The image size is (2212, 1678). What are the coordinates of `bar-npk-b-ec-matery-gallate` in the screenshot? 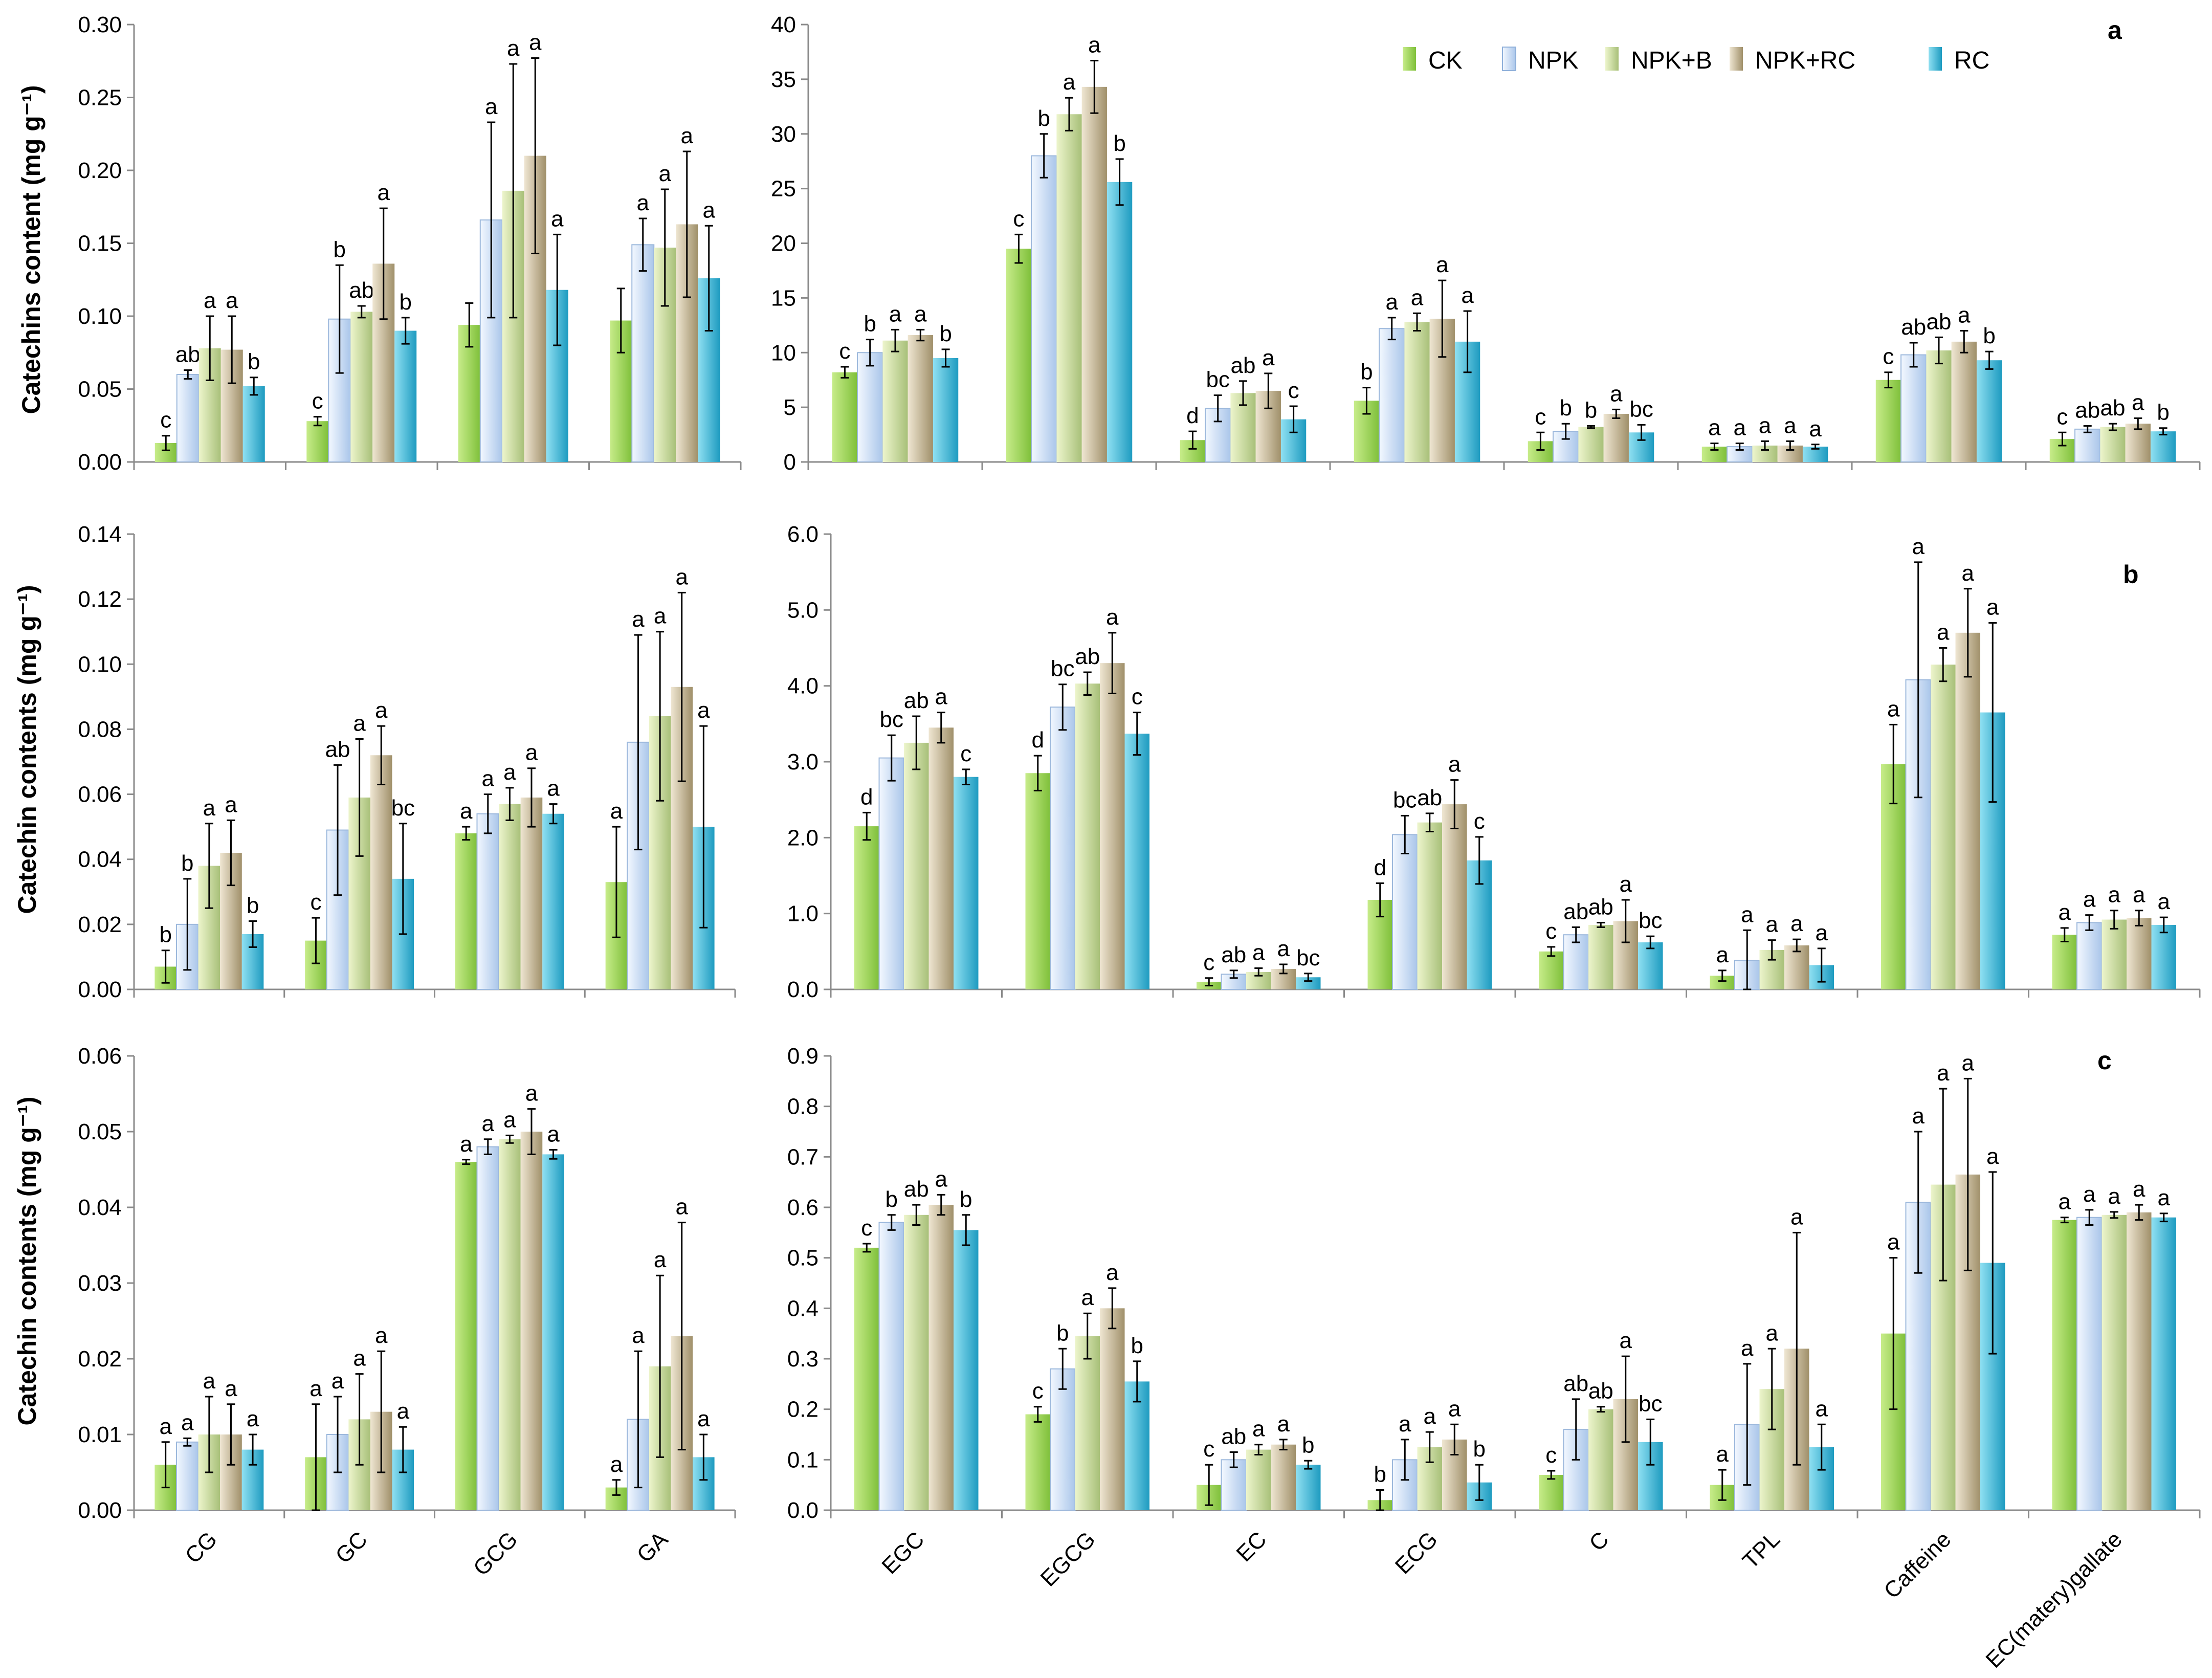 It's located at (2114, 954).